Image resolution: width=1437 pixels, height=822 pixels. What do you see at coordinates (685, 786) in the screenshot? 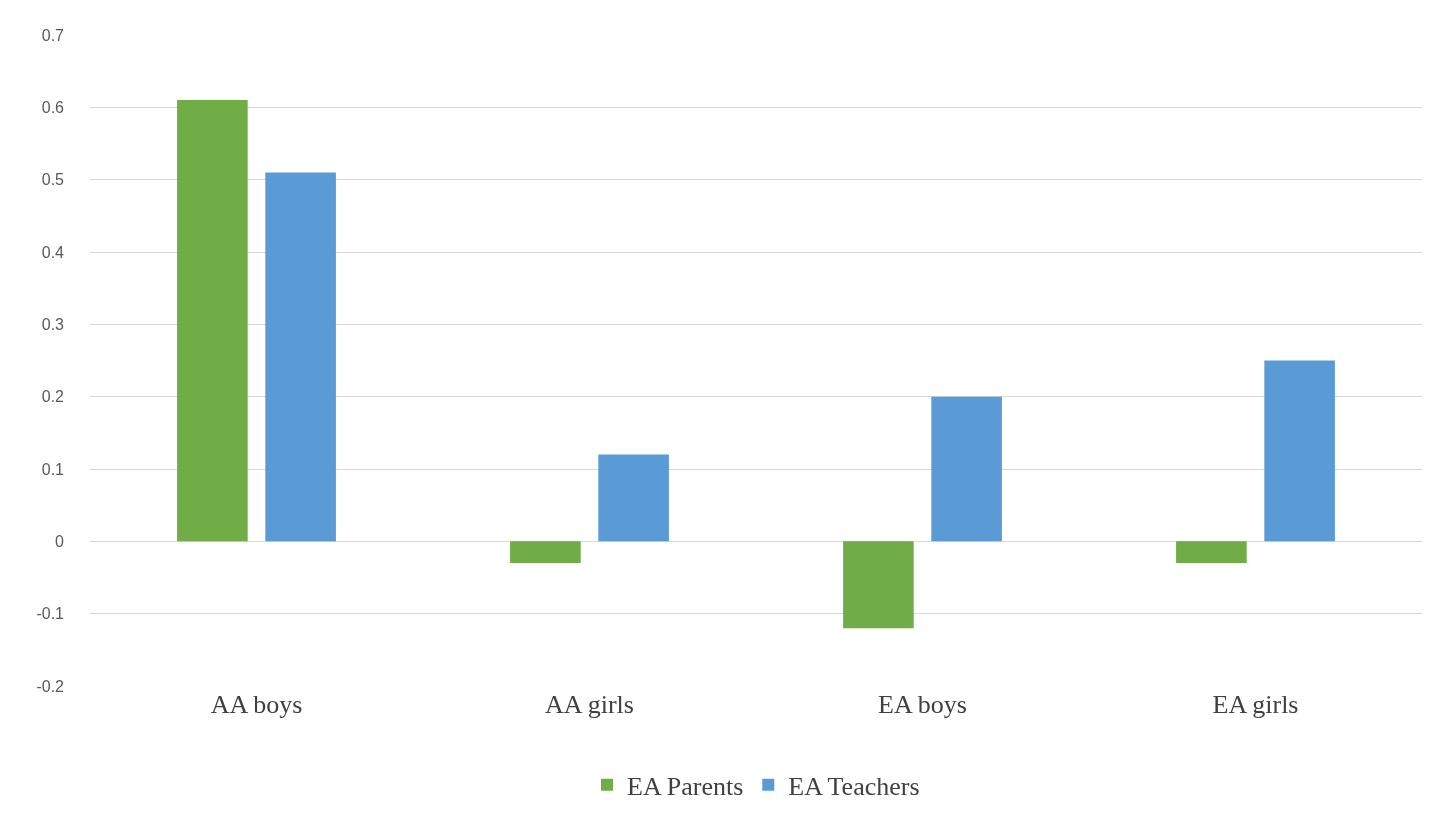
I see `legend-label: EA Parents` at bounding box center [685, 786].